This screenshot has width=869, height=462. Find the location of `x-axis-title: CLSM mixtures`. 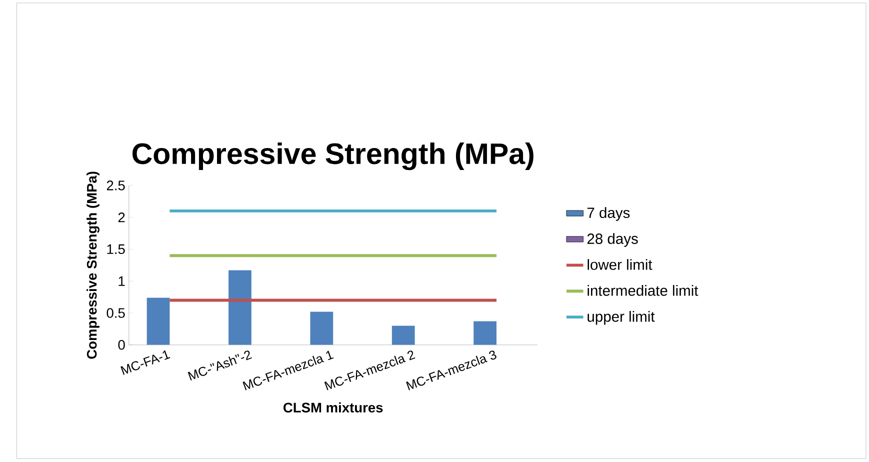

x-axis-title: CLSM mixtures is located at coordinates (333, 407).